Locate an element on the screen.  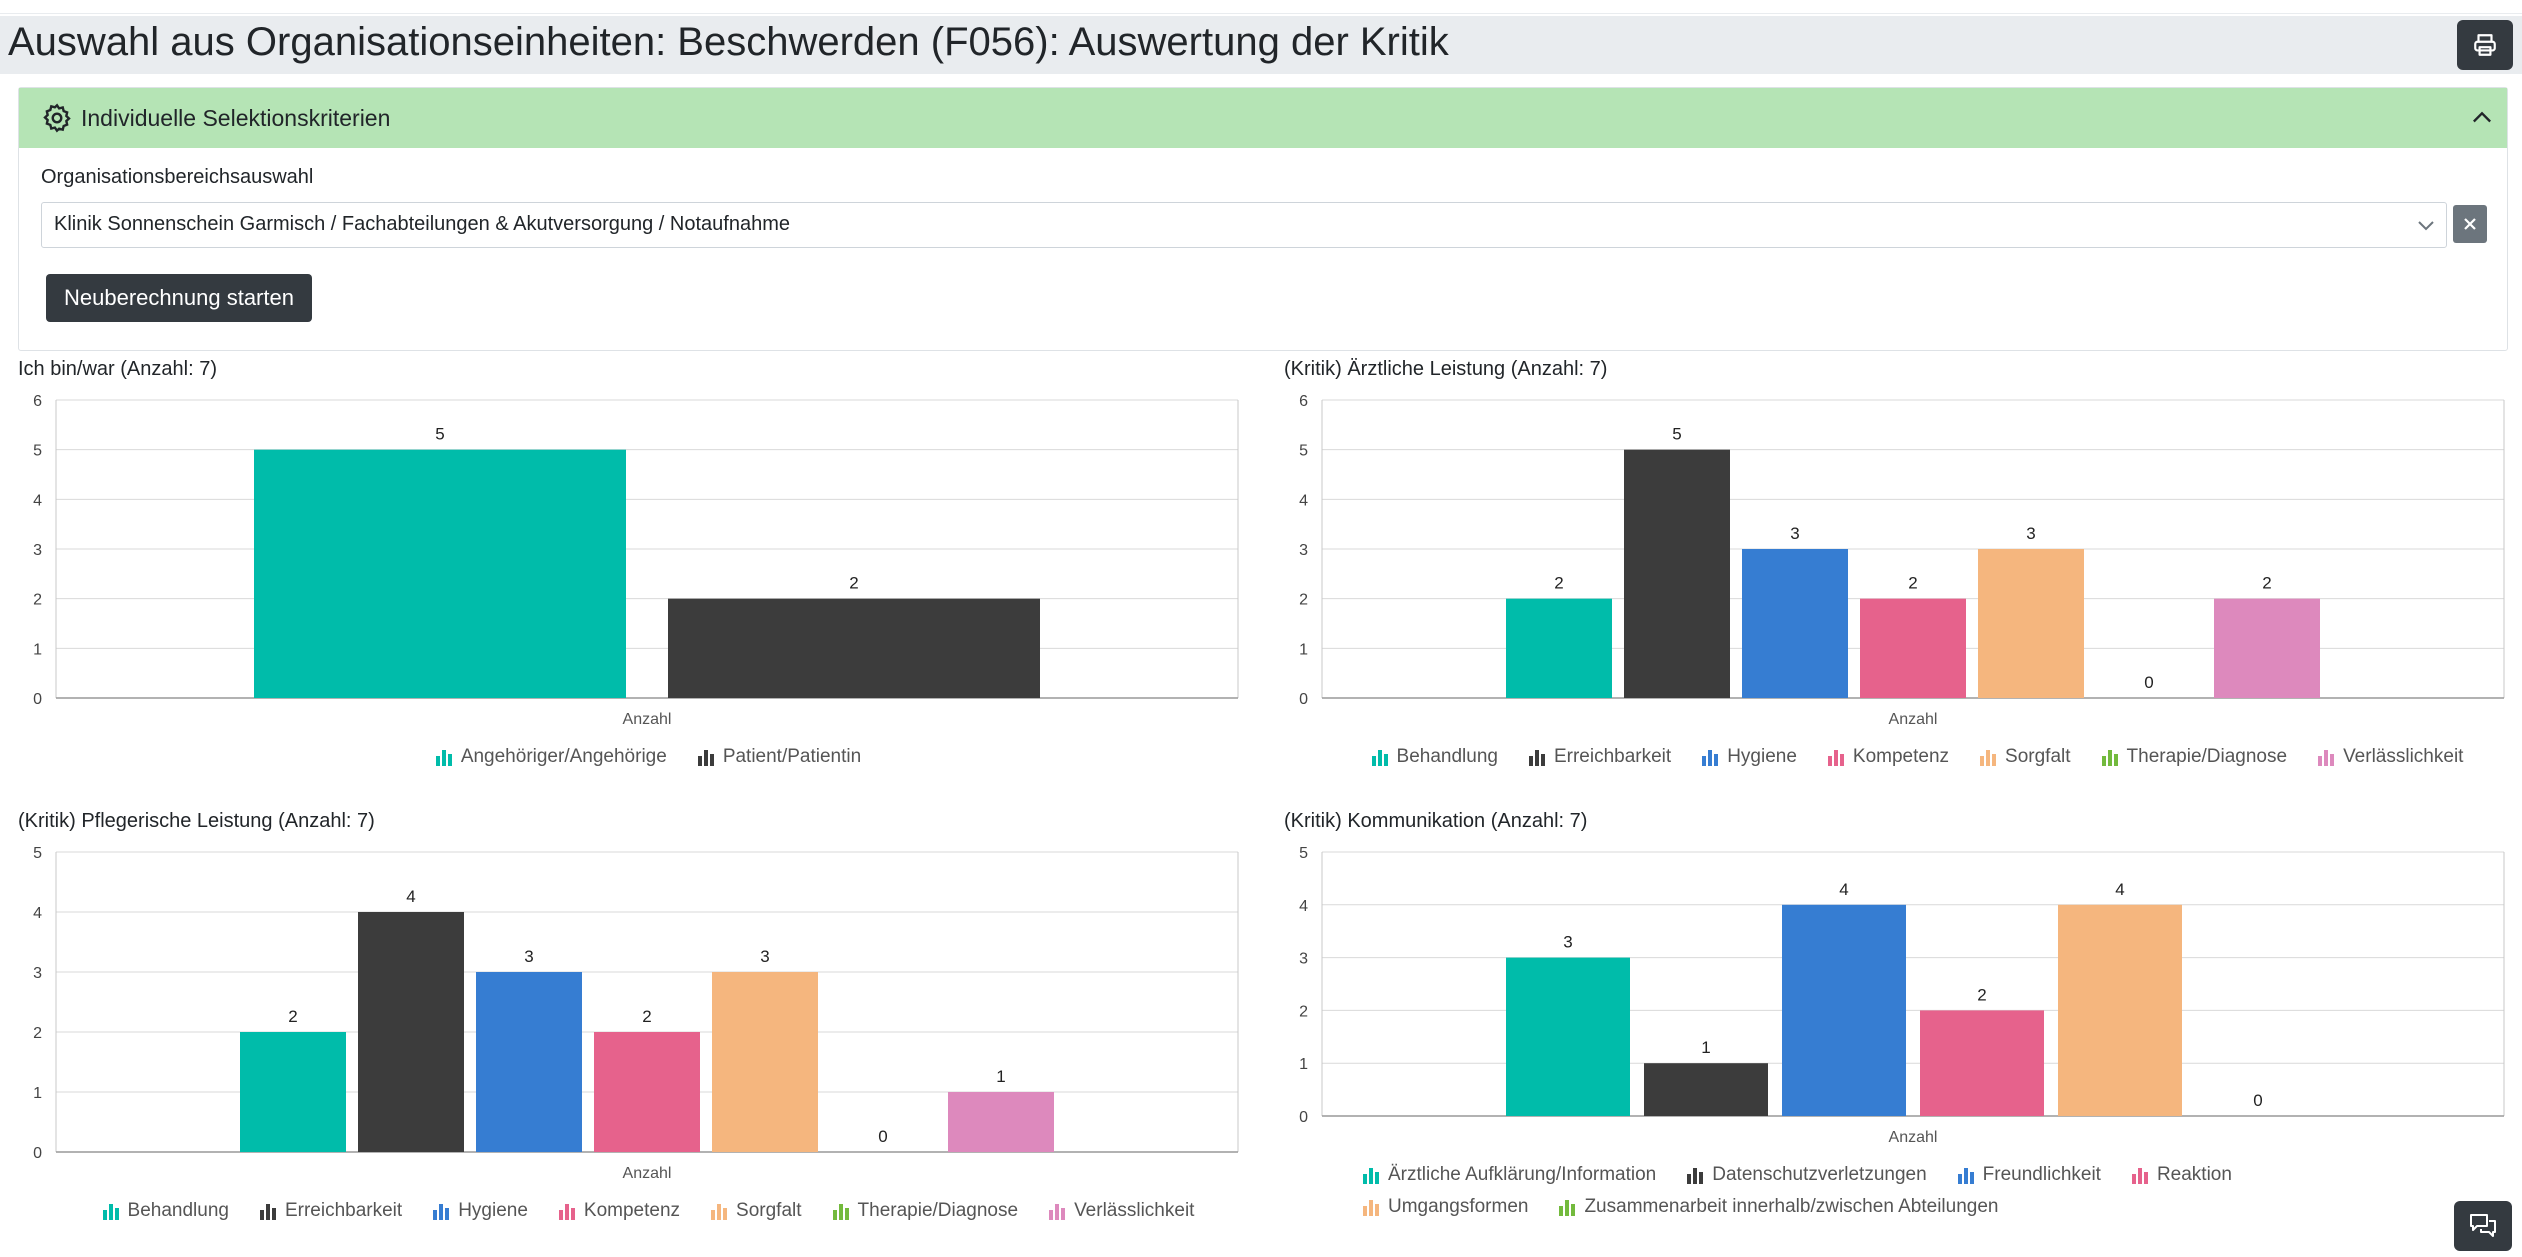
legend-item-datenschutzverletzungen: Datenschutzverletzungen is located at coordinates (1806, 1175).